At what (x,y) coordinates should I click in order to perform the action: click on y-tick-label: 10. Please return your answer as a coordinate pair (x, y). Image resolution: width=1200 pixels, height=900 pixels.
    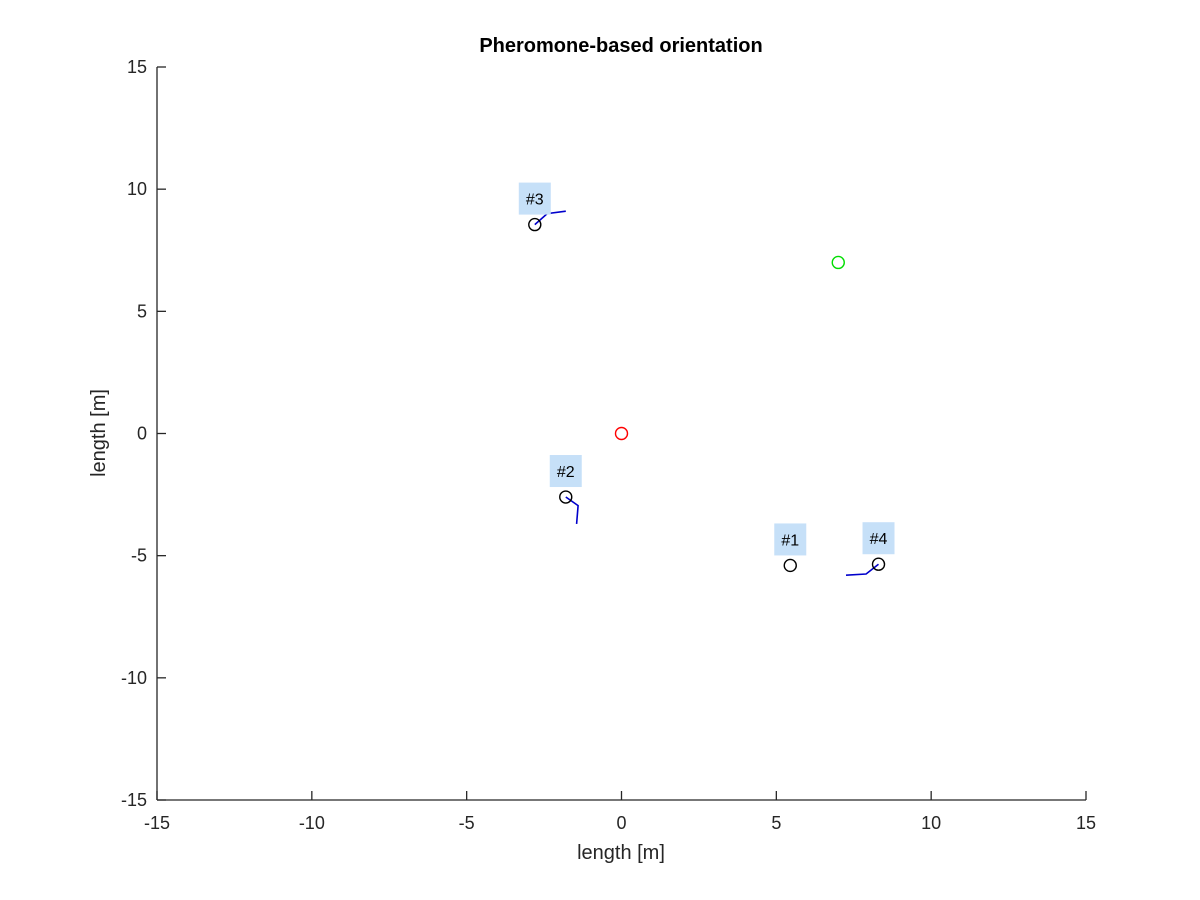
    Looking at the image, I should click on (137, 189).